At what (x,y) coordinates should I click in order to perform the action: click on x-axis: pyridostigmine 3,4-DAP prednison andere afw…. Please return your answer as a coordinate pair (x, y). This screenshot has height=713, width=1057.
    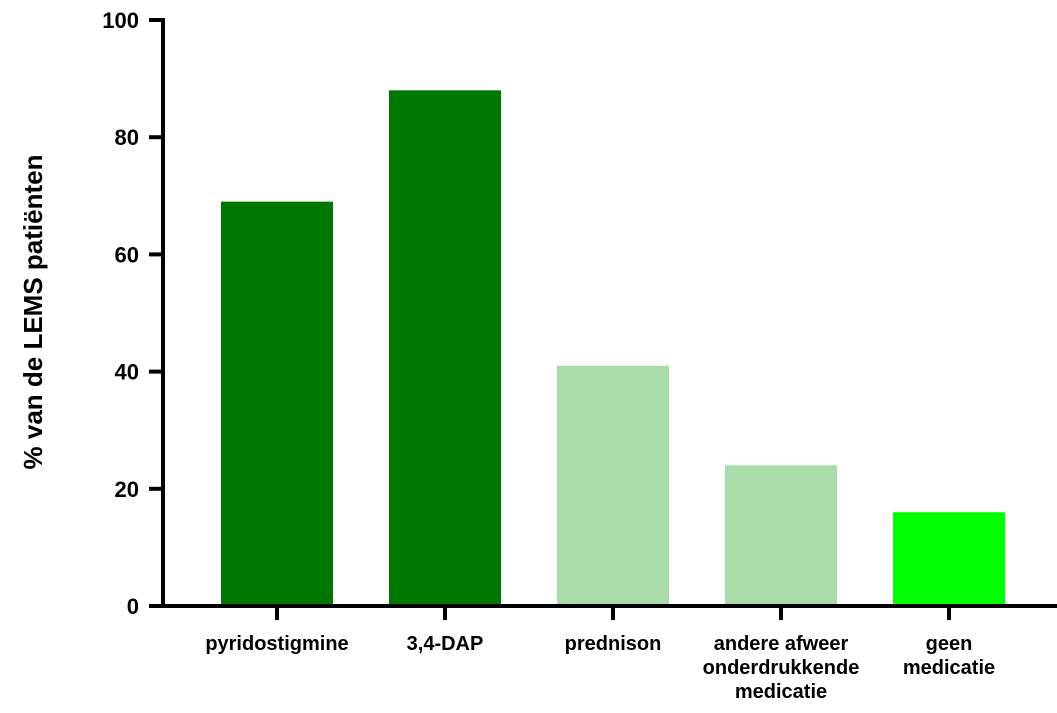
    Looking at the image, I should click on (609, 653).